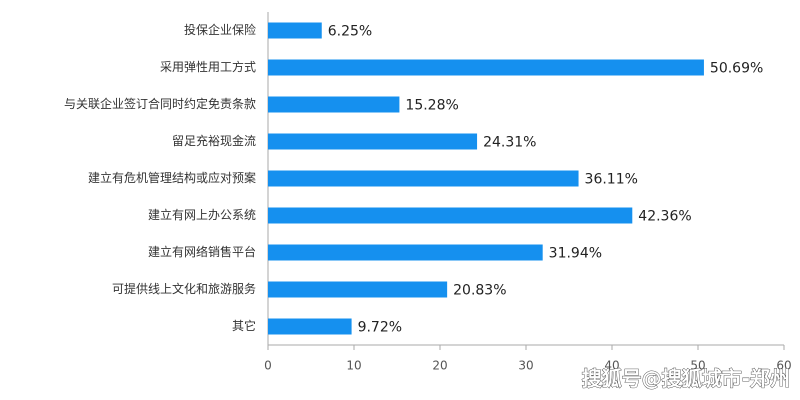  What do you see at coordinates (686, 379) in the screenshot?
I see `watermark: 搜狐号@搜狐城市-郑州` at bounding box center [686, 379].